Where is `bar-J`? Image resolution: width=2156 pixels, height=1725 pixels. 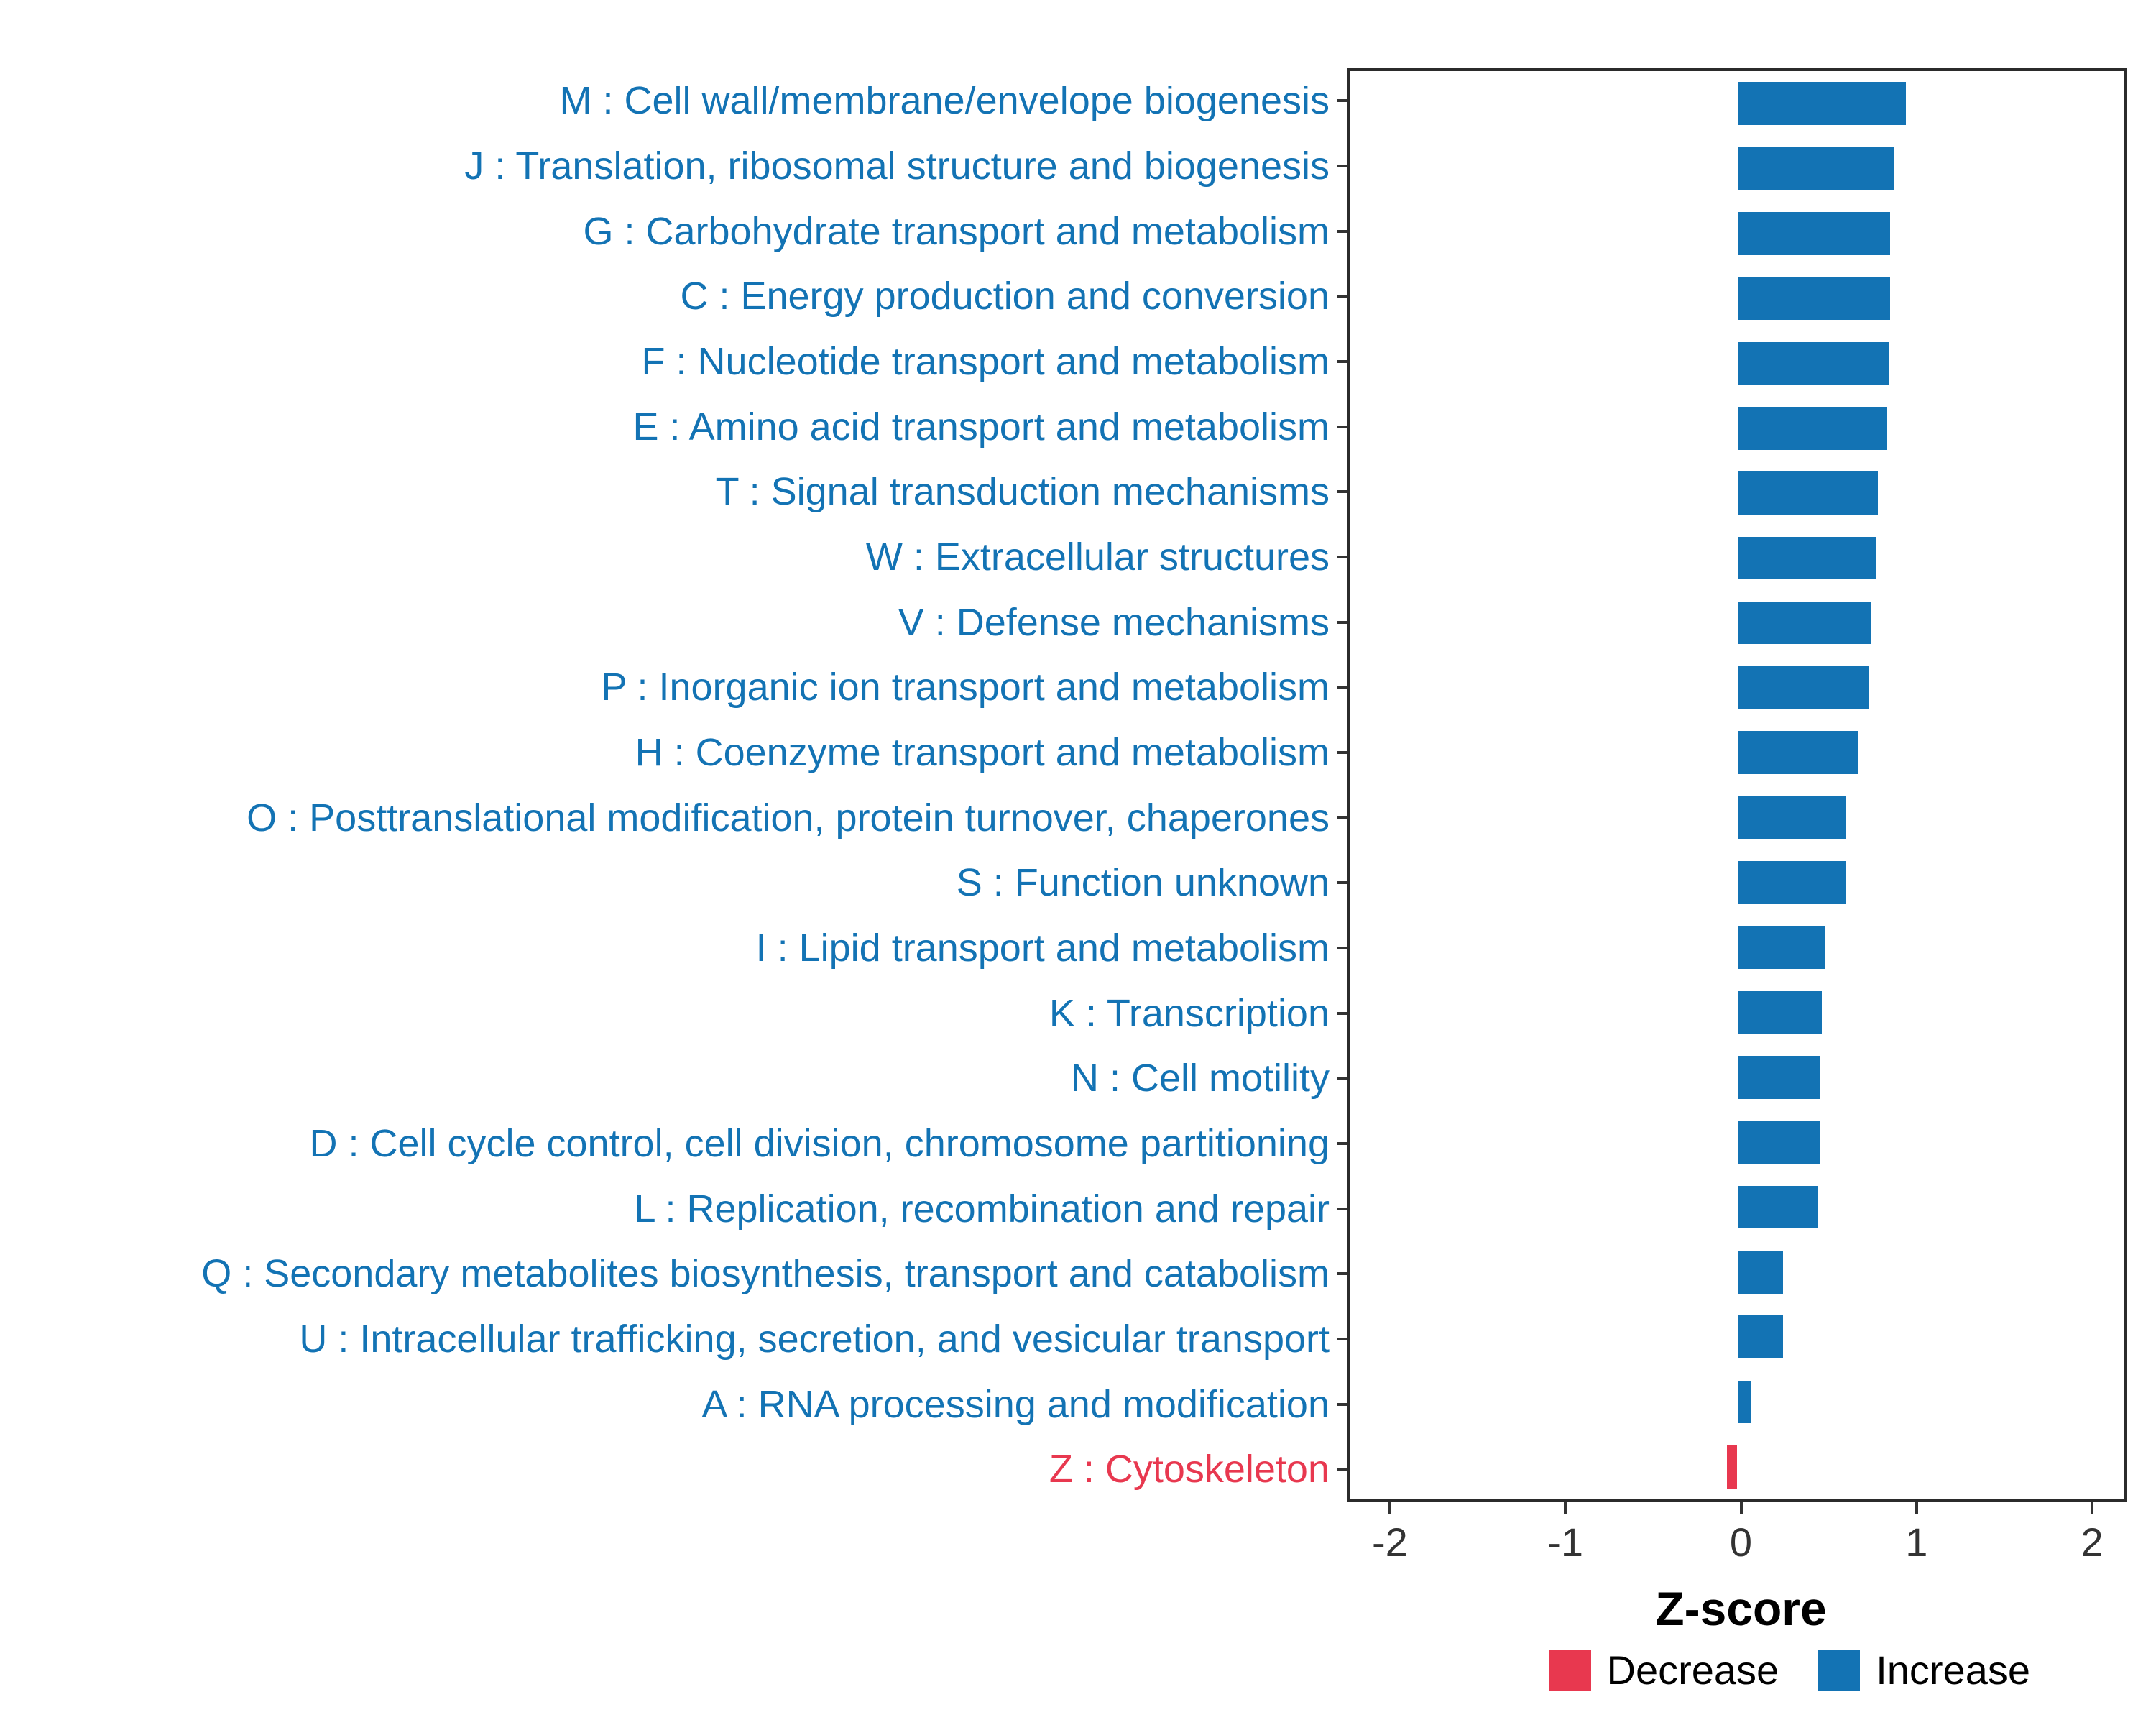 bar-J is located at coordinates (1816, 168).